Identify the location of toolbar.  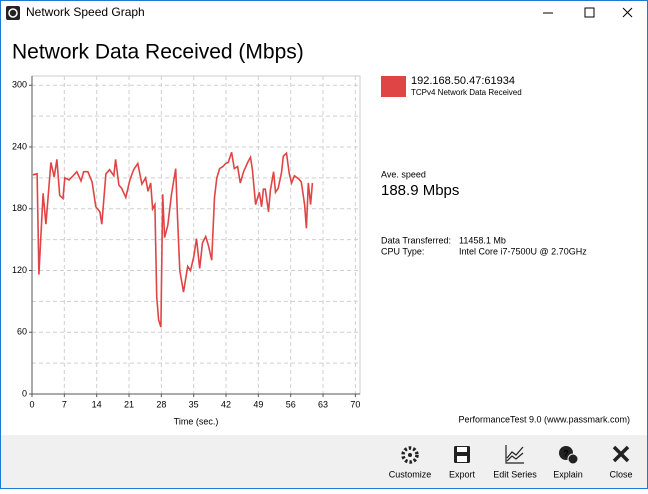
(324, 461).